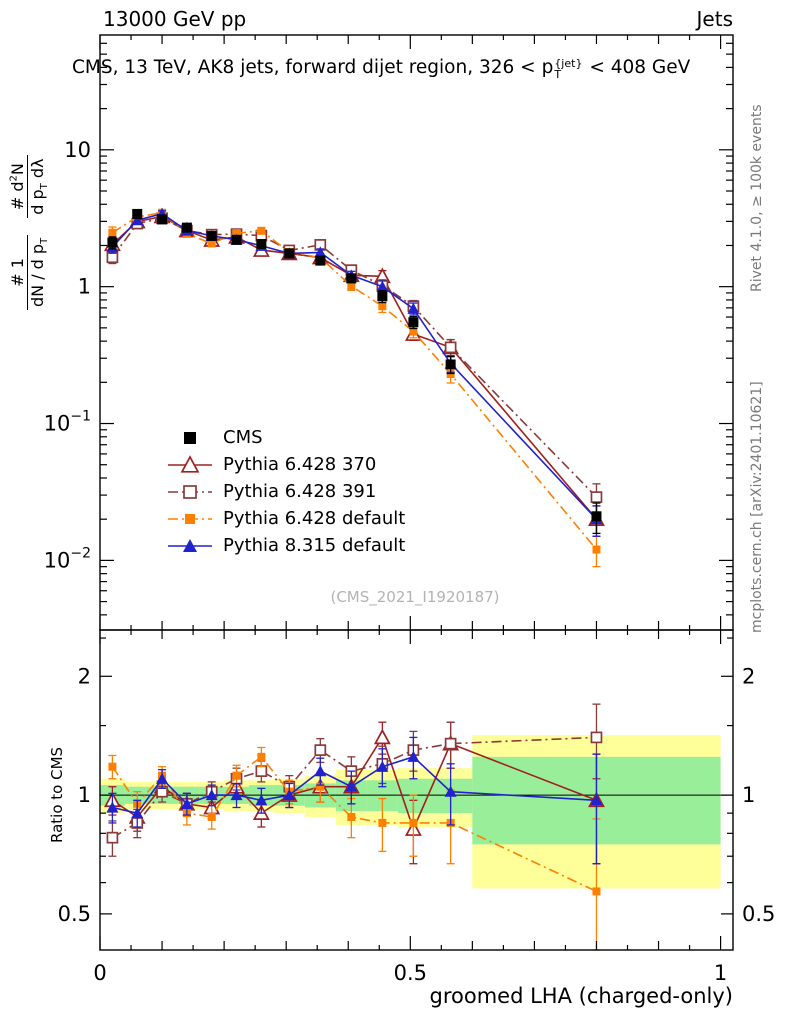 The image size is (786, 1024). Describe the element at coordinates (286, 437) in the screenshot. I see `legend-item: CMS` at that location.